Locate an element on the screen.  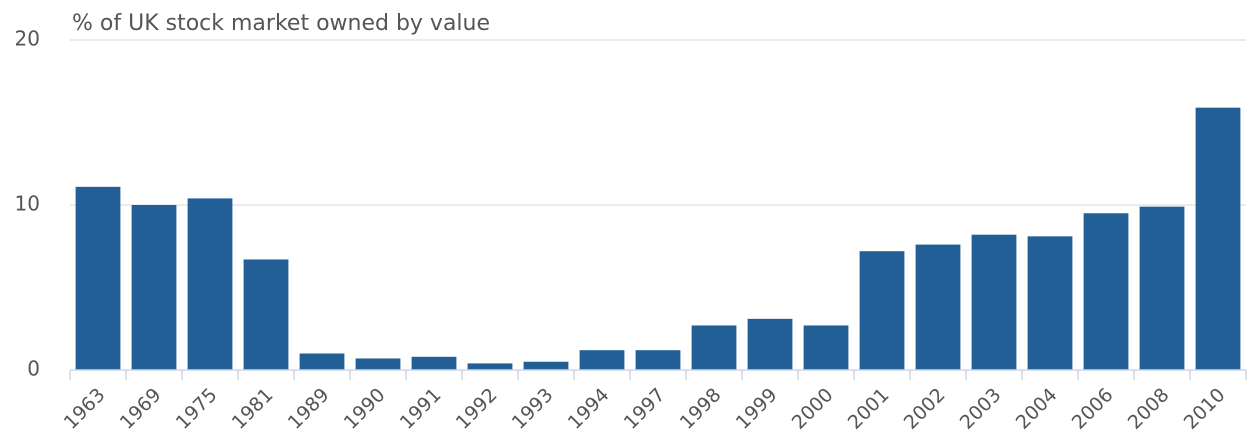
x-tick-label: 2003 is located at coordinates (981, 409).